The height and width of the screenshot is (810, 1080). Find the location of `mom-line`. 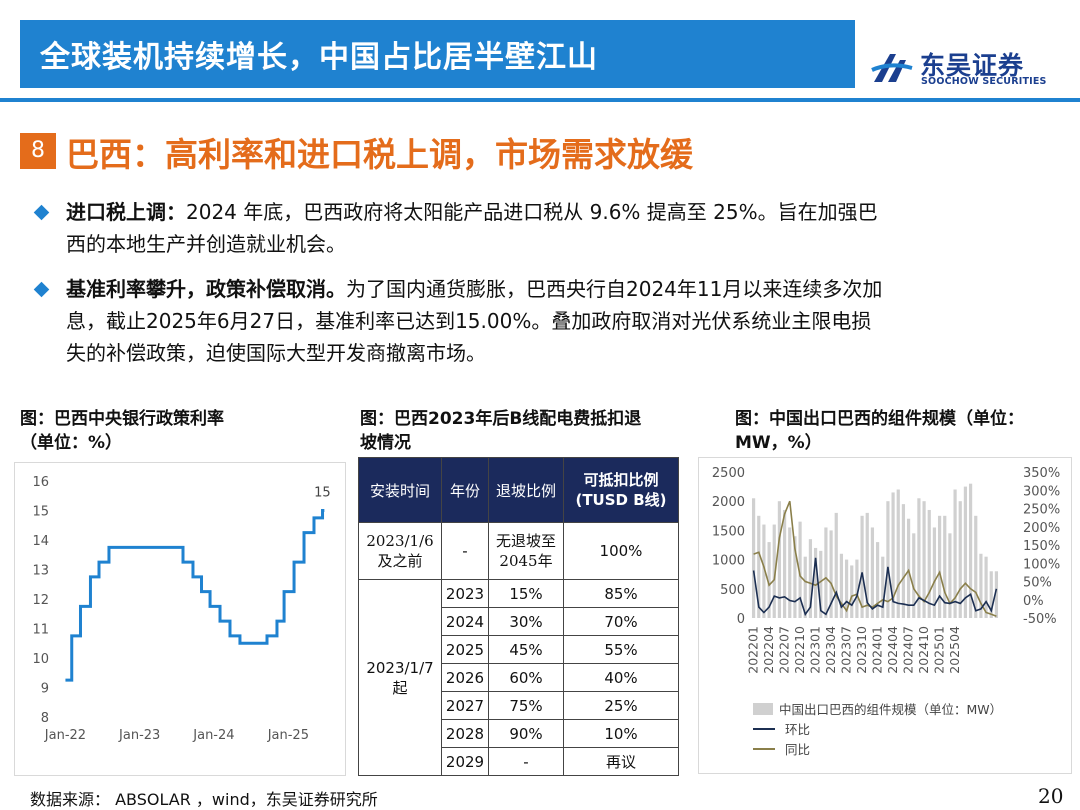

mom-line is located at coordinates (875, 587).